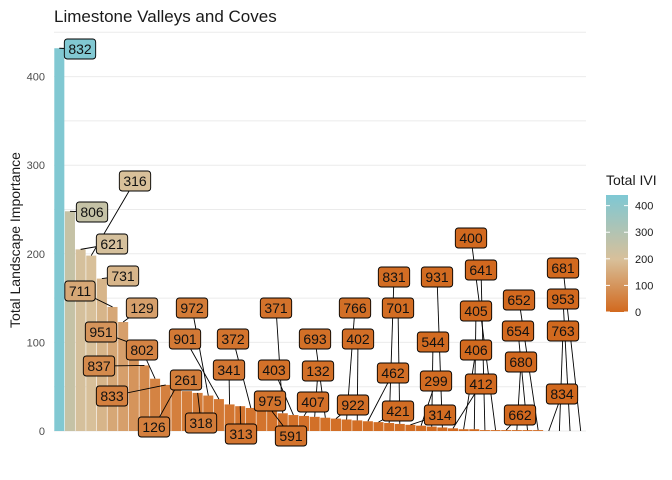  Describe the element at coordinates (355, 308) in the screenshot. I see `data-label: 766` at that location.